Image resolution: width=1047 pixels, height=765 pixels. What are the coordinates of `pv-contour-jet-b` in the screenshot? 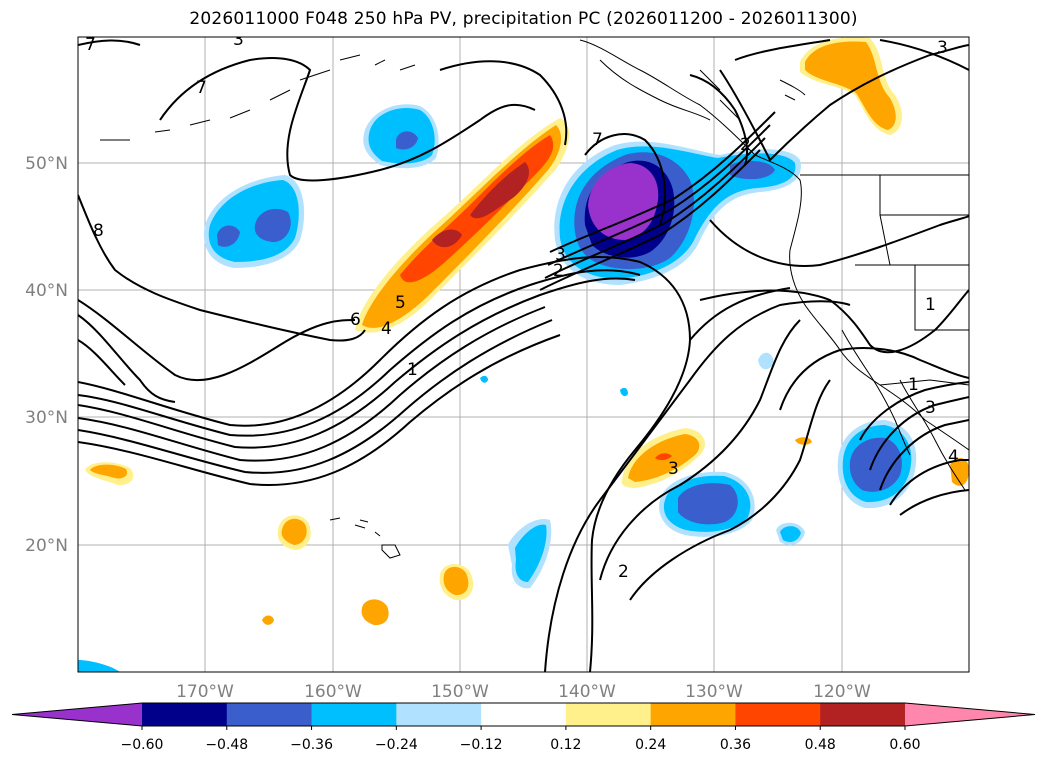 It's located at (655, 208).